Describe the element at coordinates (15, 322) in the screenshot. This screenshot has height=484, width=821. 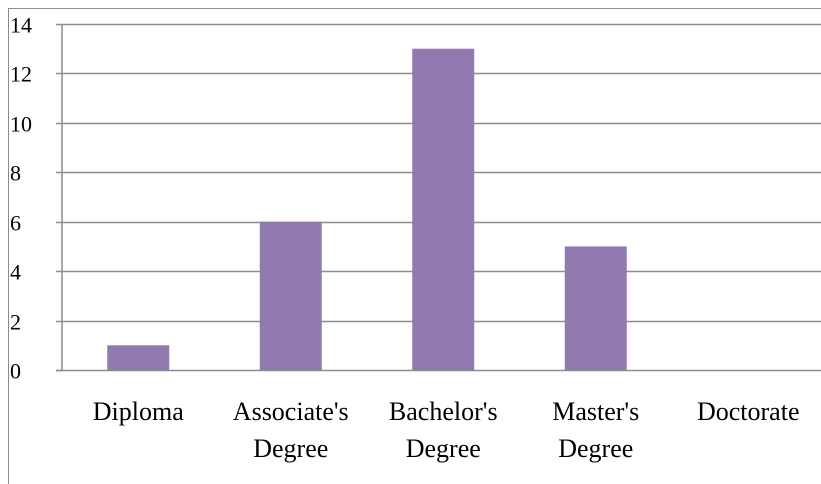
I see `y-tick-label: 2` at that location.